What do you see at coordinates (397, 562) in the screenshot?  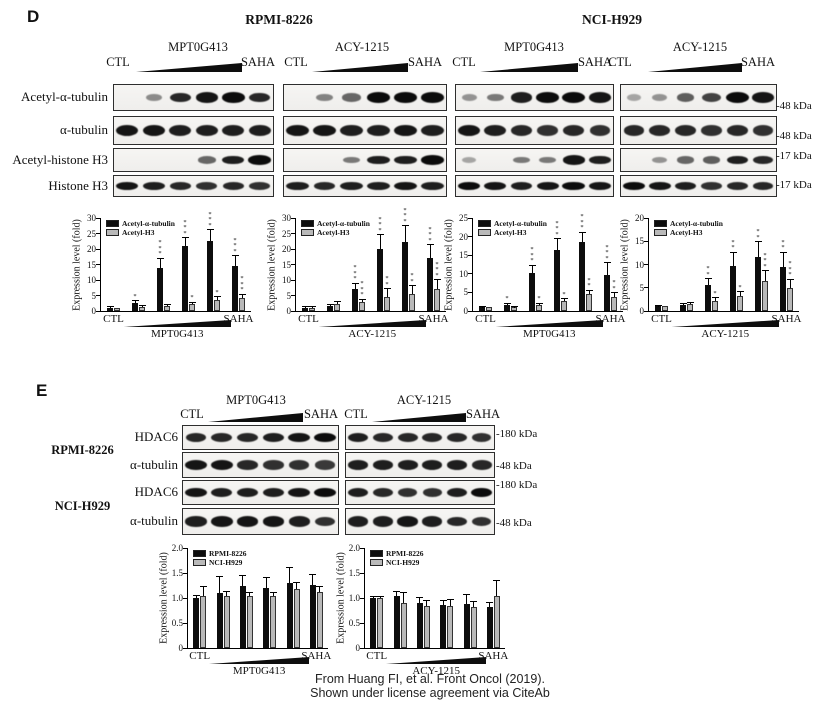 I see `legend-row: NCI-H929` at bounding box center [397, 562].